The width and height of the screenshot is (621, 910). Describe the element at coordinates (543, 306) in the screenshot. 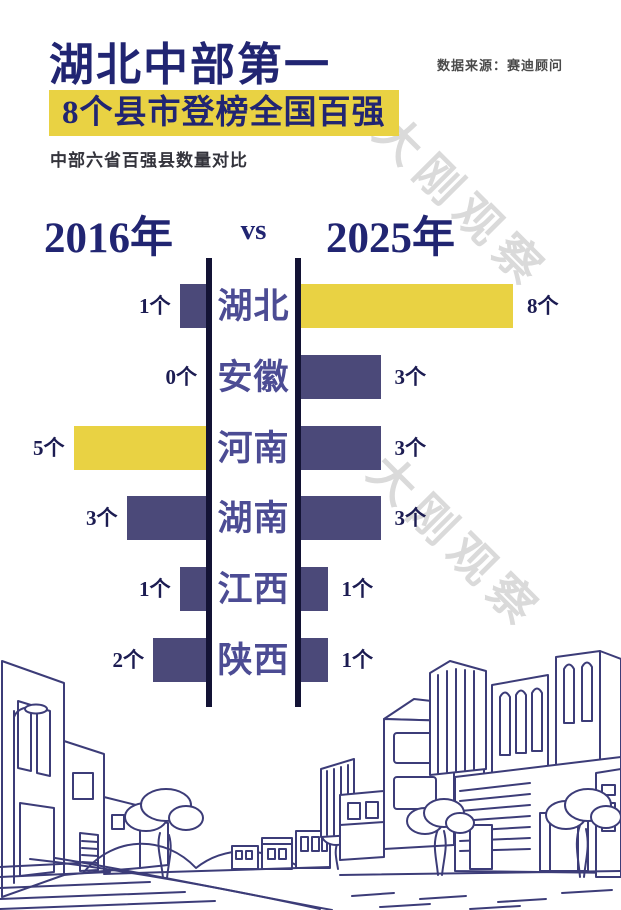

I see `right-value-label: 8个` at that location.